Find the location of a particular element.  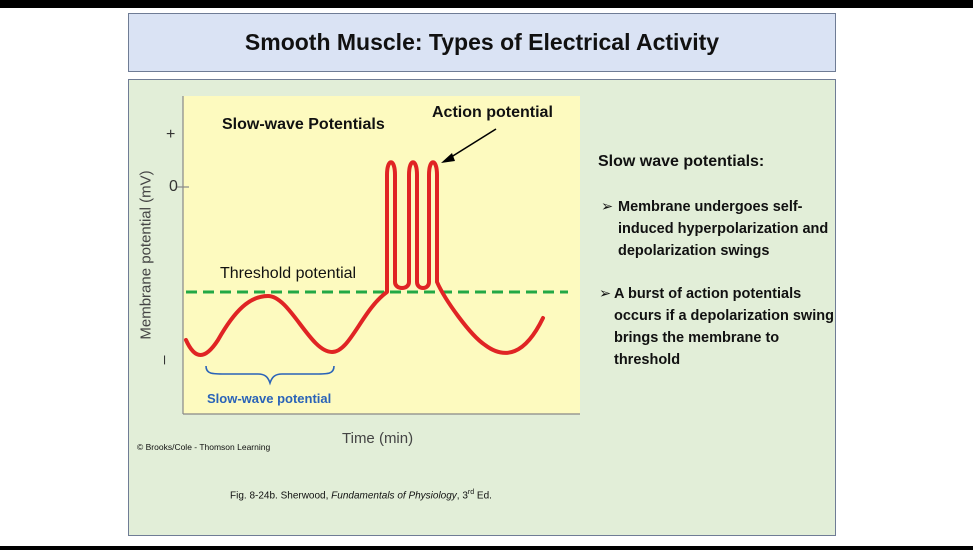

caption-prefix: Fig. 8-24b. Sherwood, is located at coordinates (281, 496).